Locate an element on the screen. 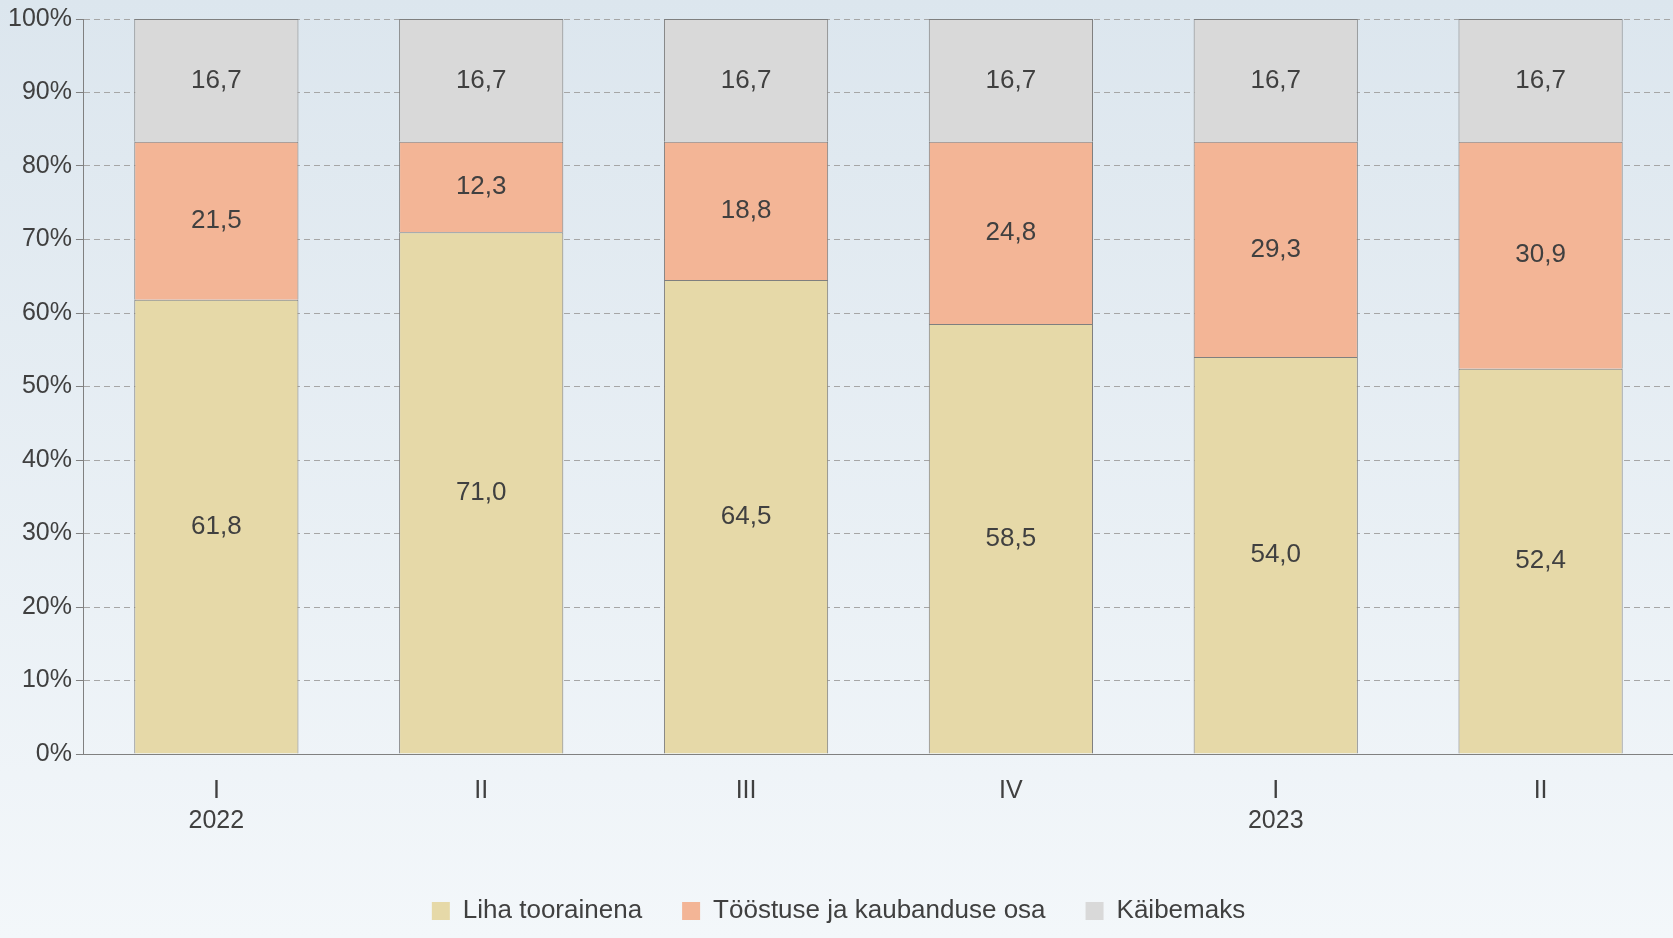 The width and height of the screenshot is (1673, 938). y-tick-label: 80% is located at coordinates (46, 163).